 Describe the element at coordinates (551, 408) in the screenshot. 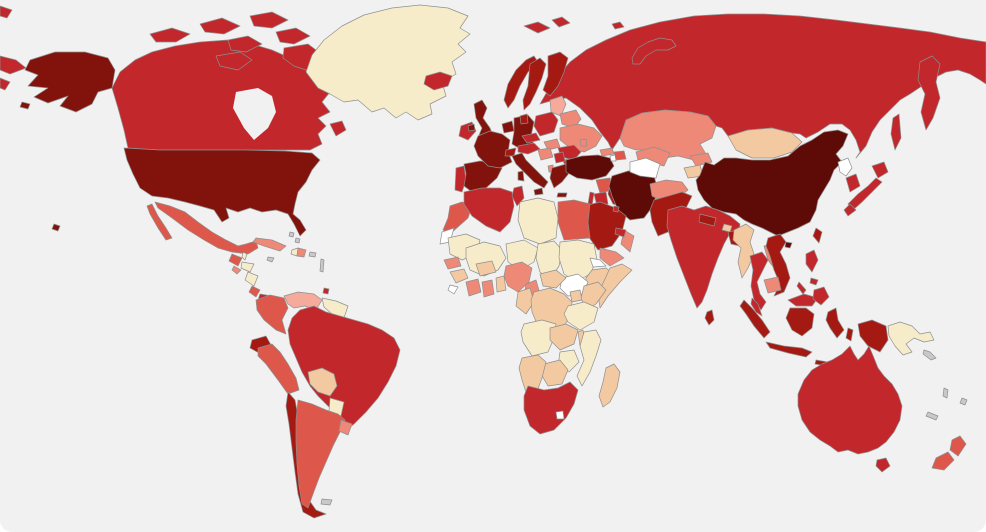

I see `country-south-africa` at that location.